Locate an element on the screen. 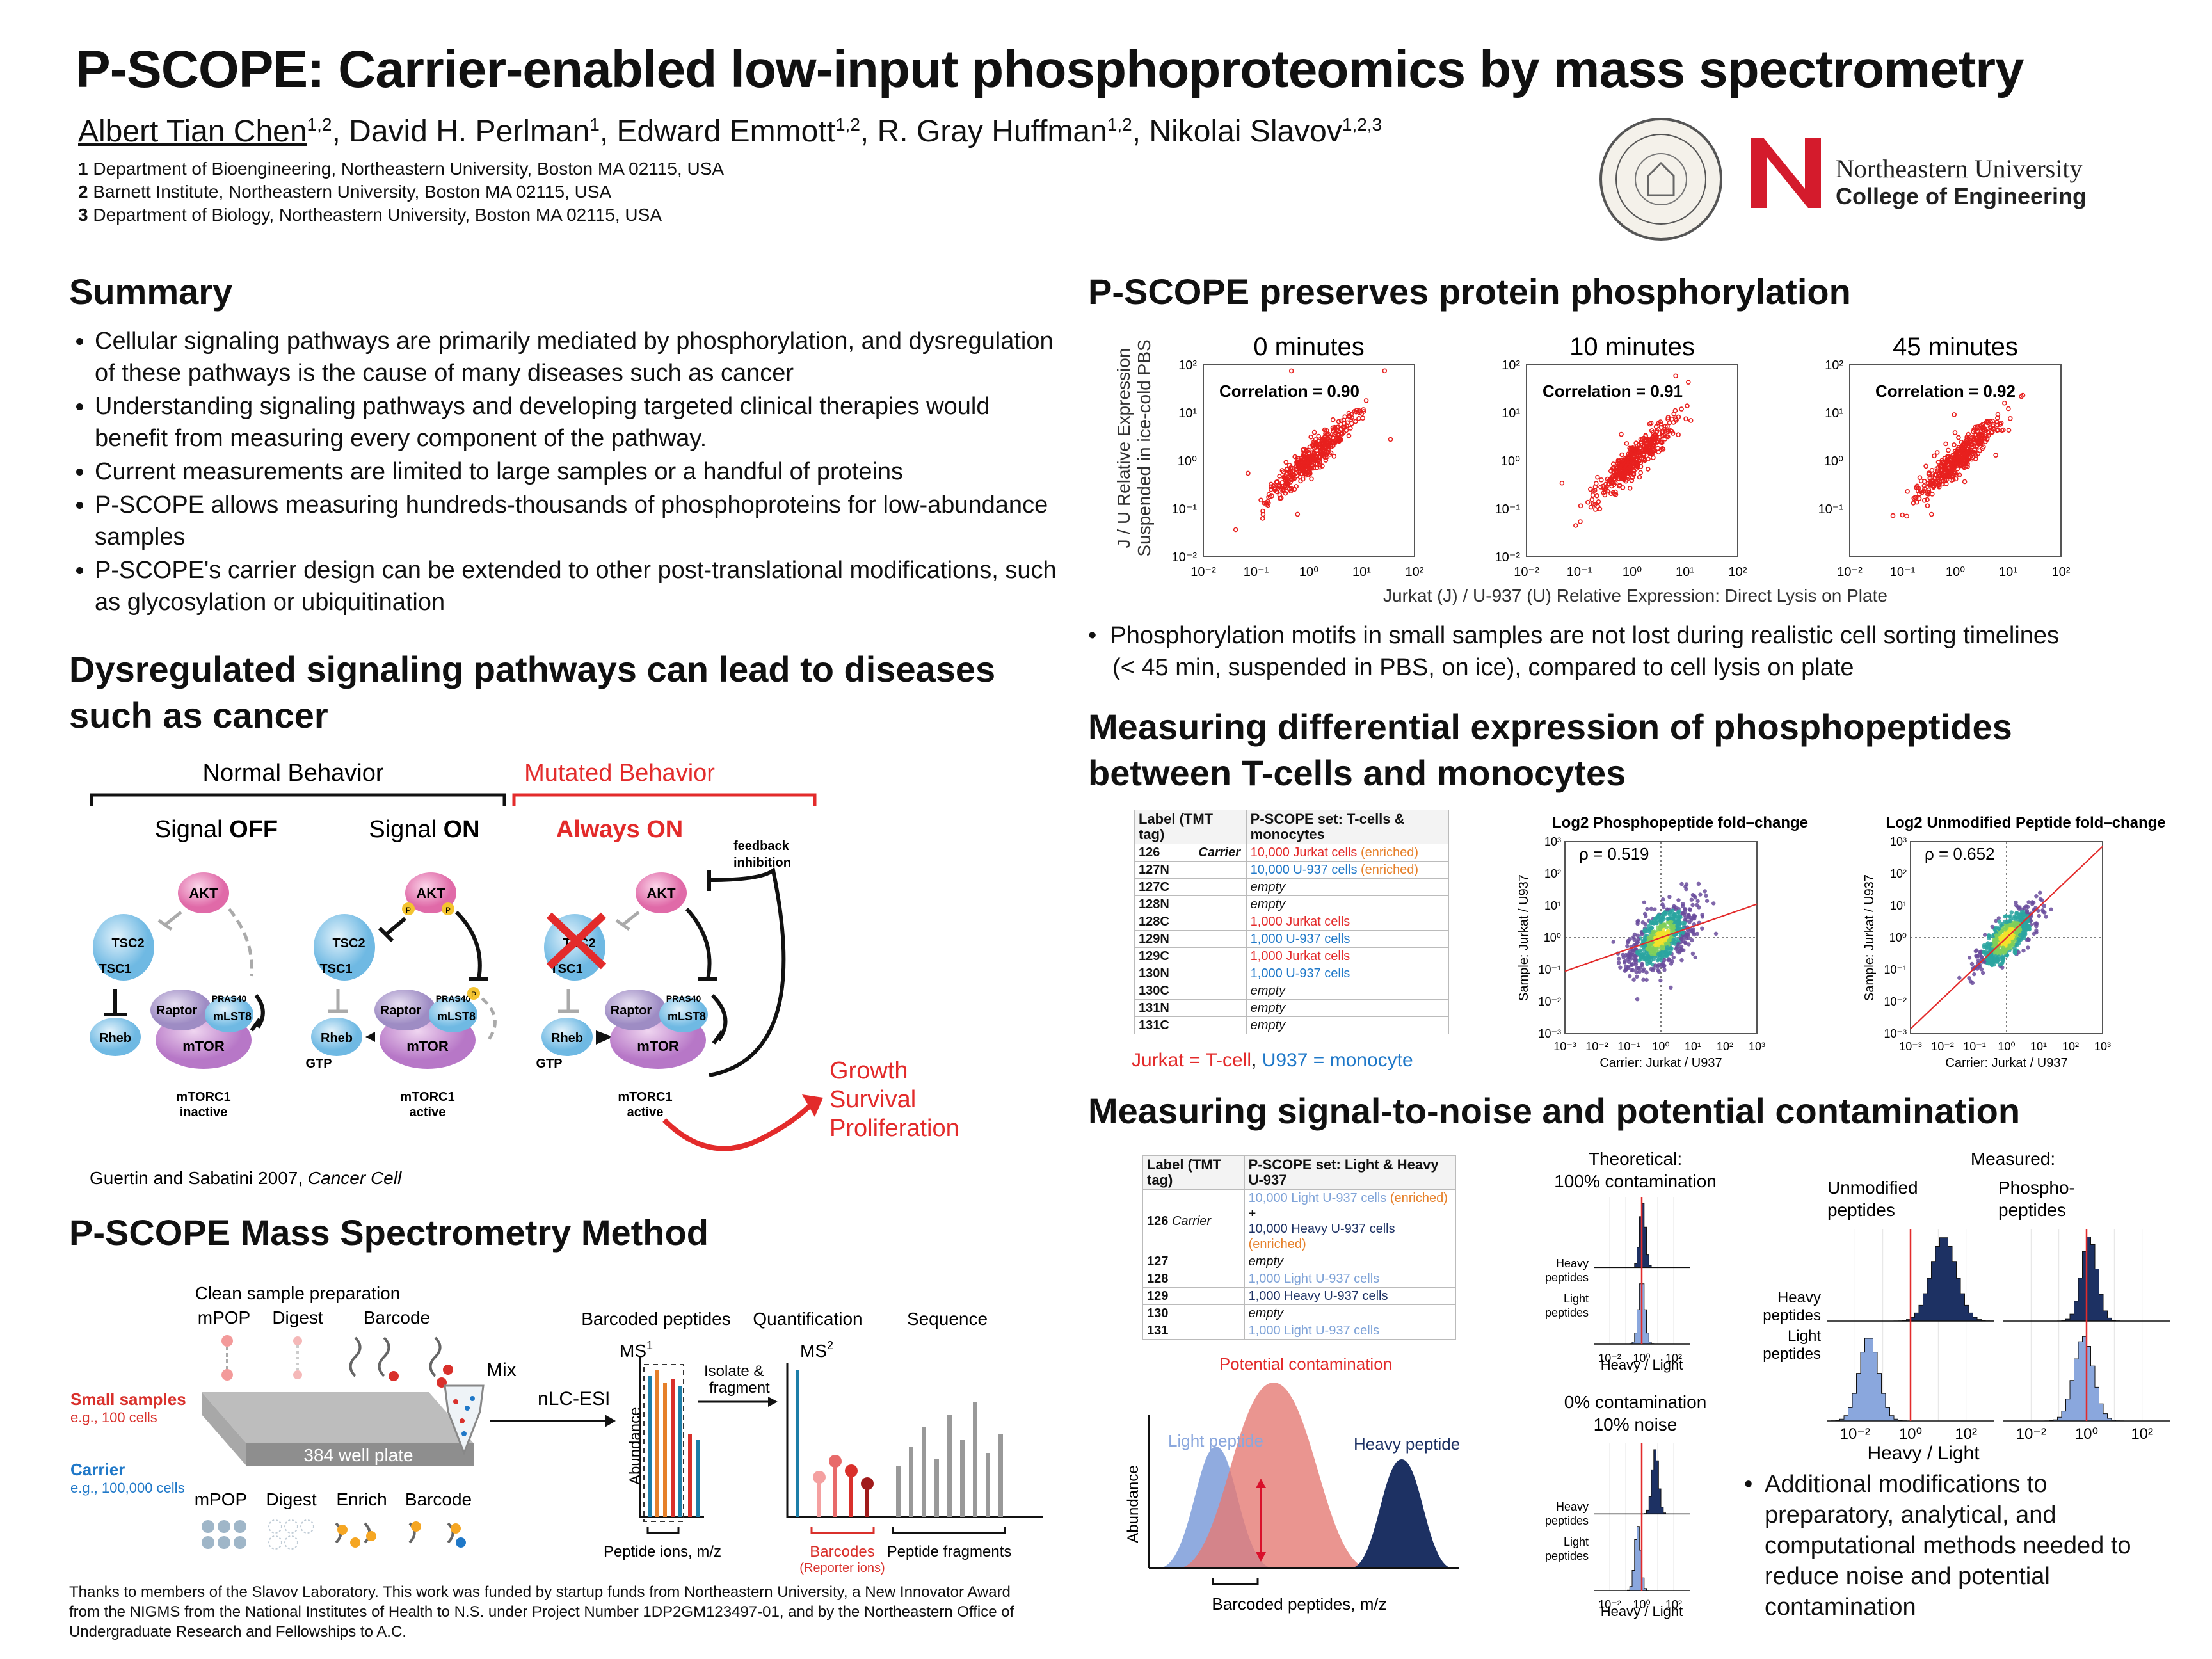 The width and height of the screenshot is (2212, 1659). peptide-fragments-label: Peptide fragments is located at coordinates (949, 1551).